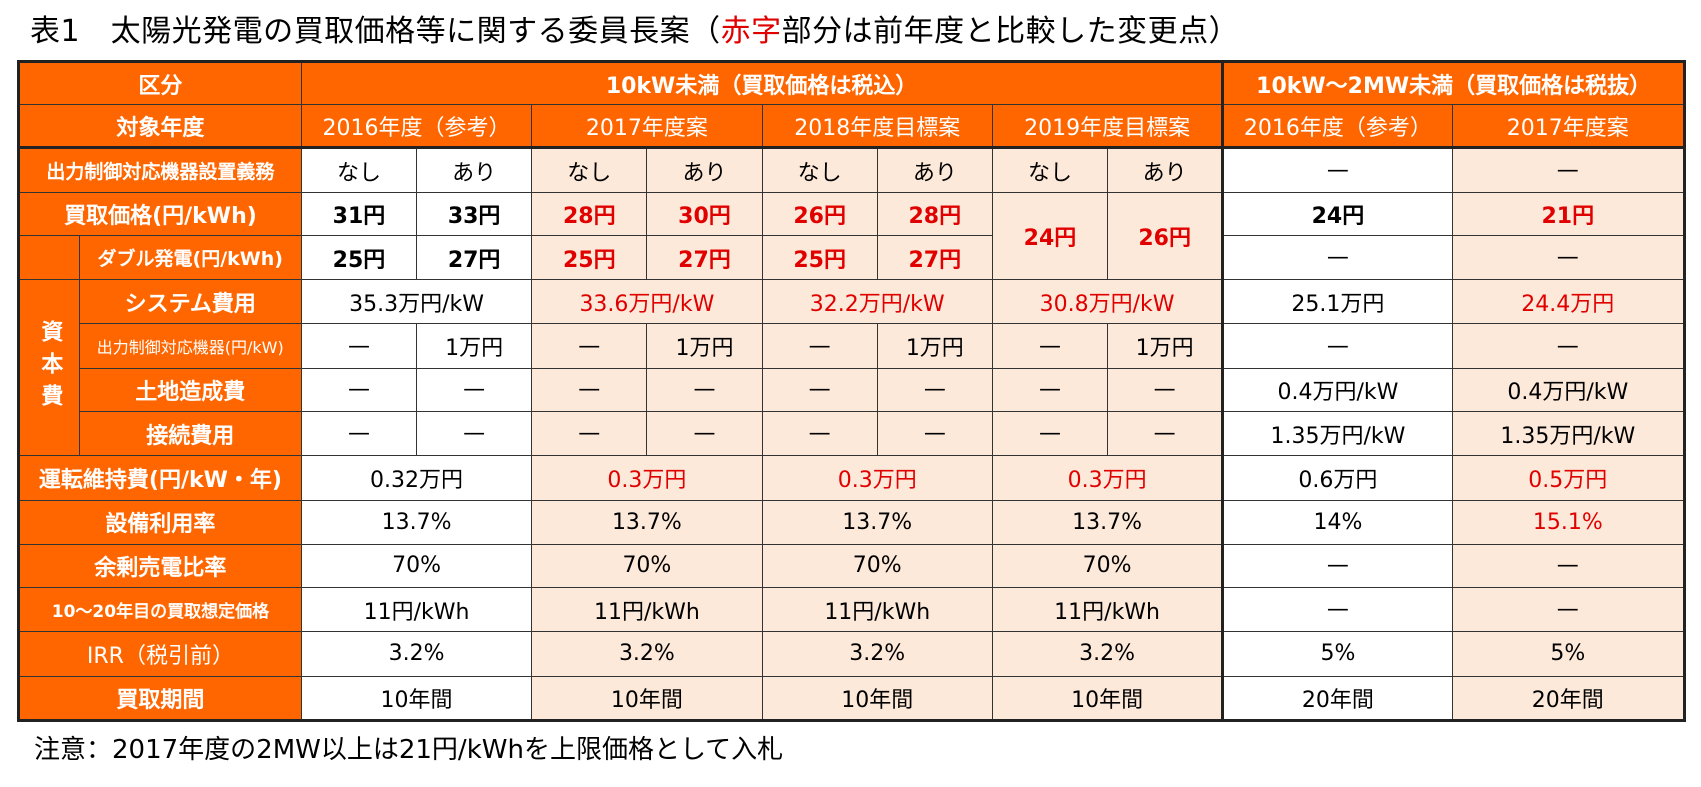 The image size is (1701, 787). I want to click on header-group-small: 10kW未満（買取価格は税込）, so click(762, 82).